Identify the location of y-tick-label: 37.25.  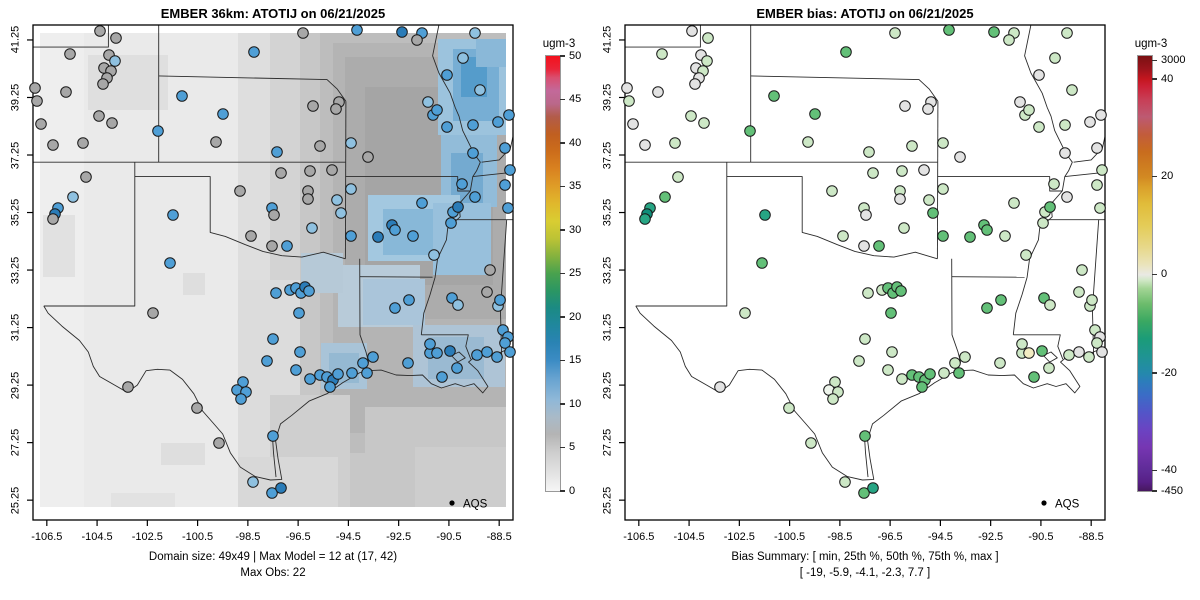
(15, 155).